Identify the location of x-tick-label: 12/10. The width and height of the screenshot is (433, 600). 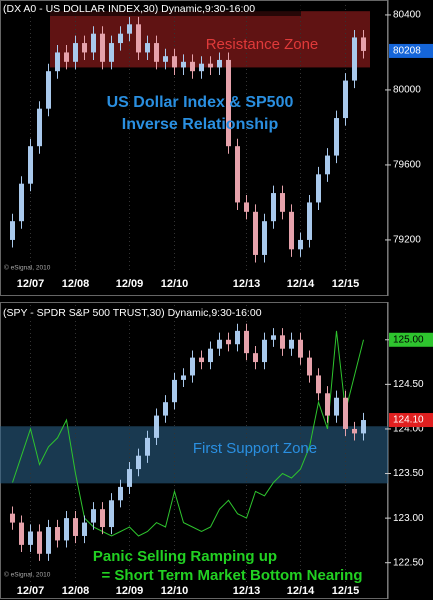
(175, 284).